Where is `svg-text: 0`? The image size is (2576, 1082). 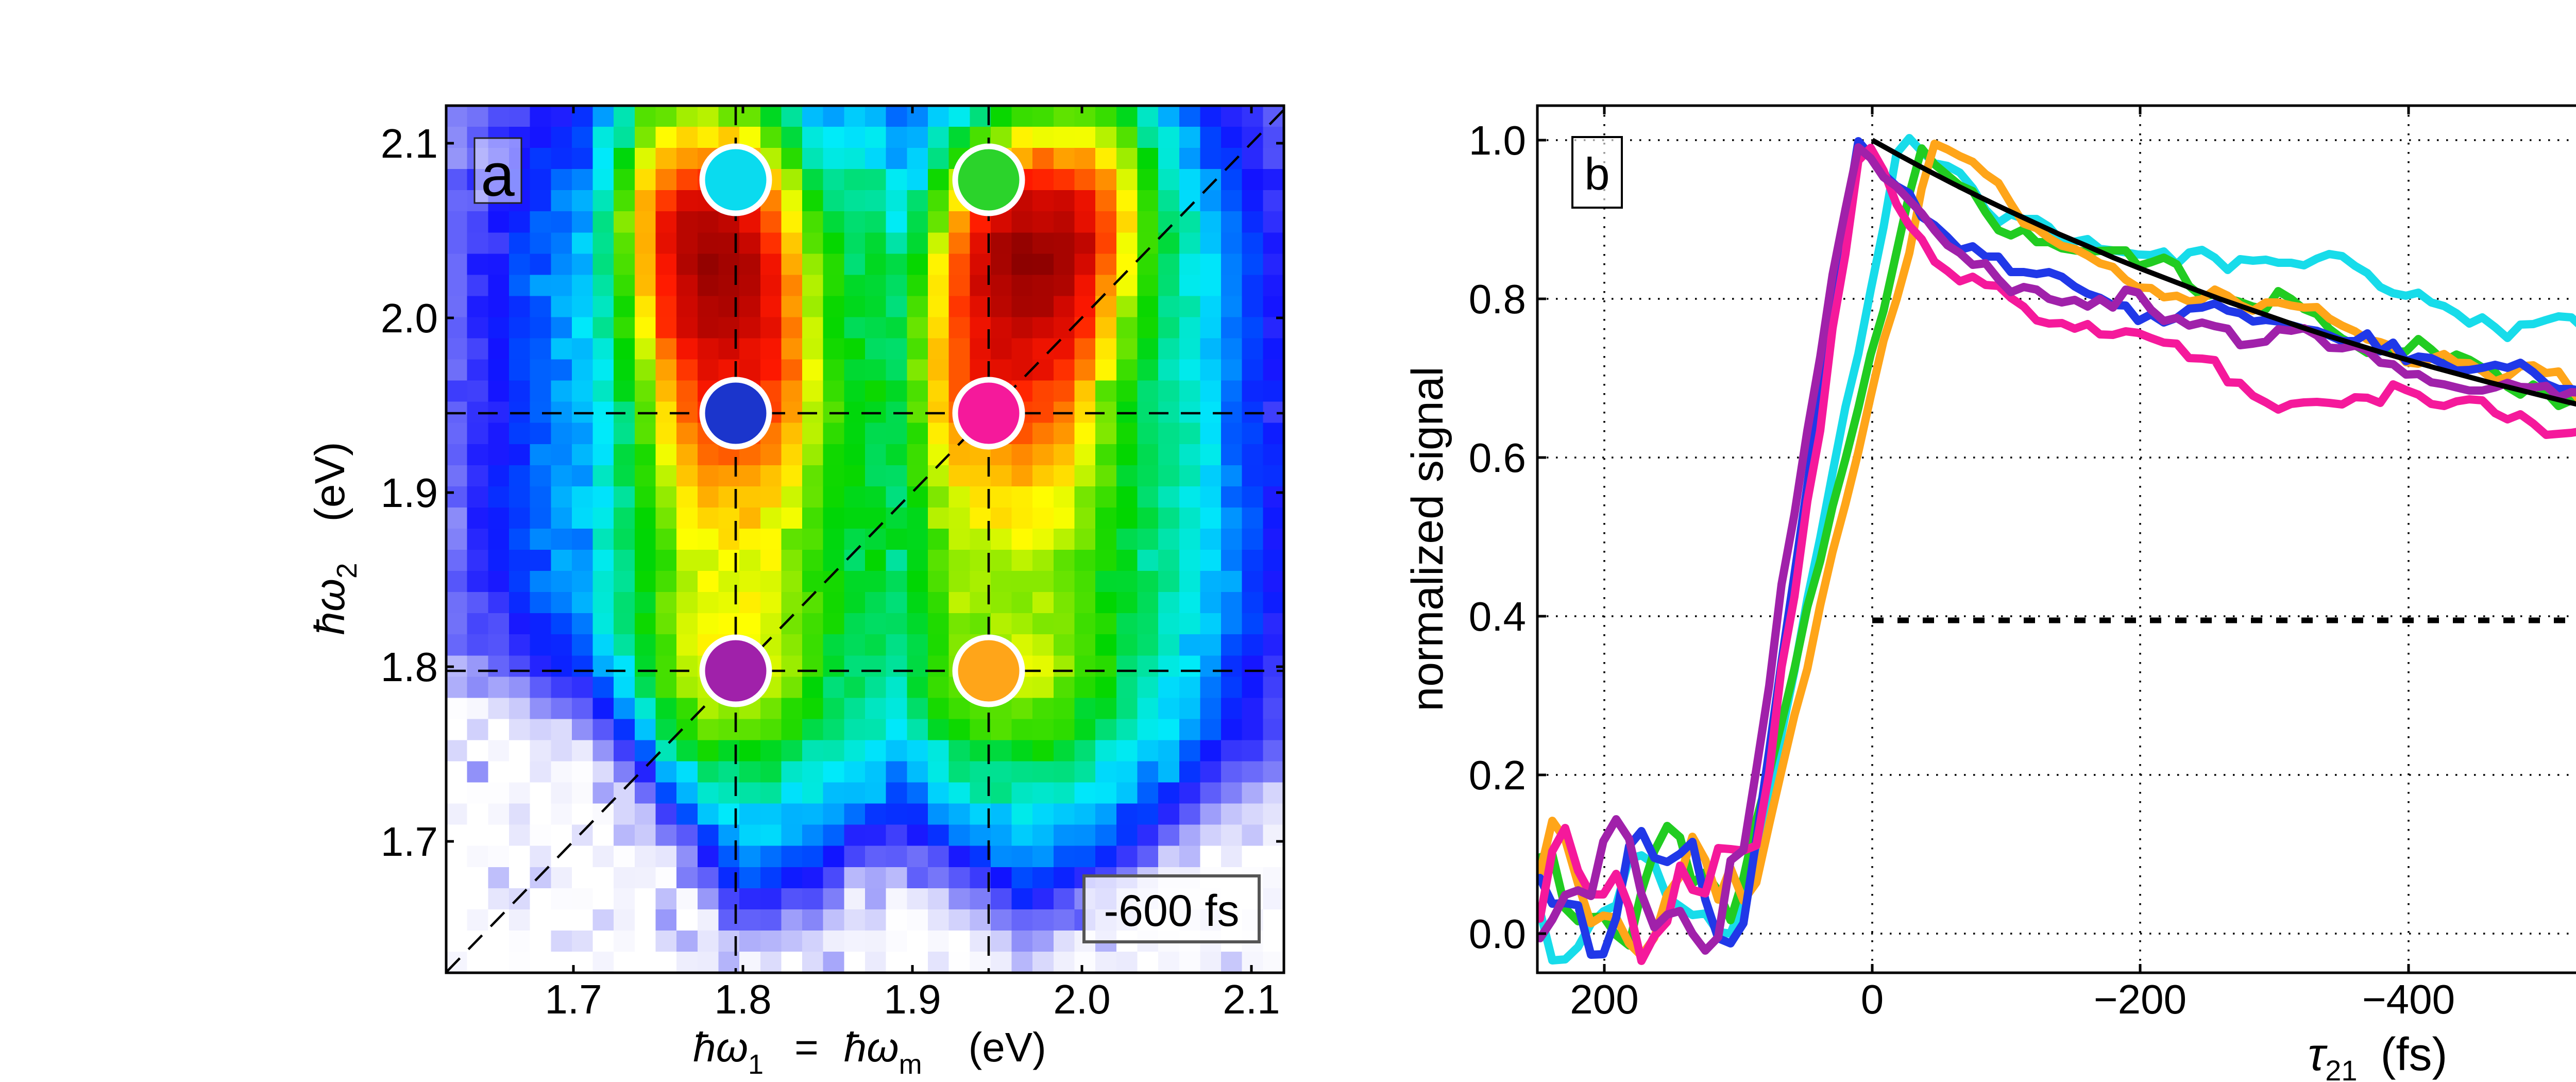 svg-text: 0 is located at coordinates (1872, 999).